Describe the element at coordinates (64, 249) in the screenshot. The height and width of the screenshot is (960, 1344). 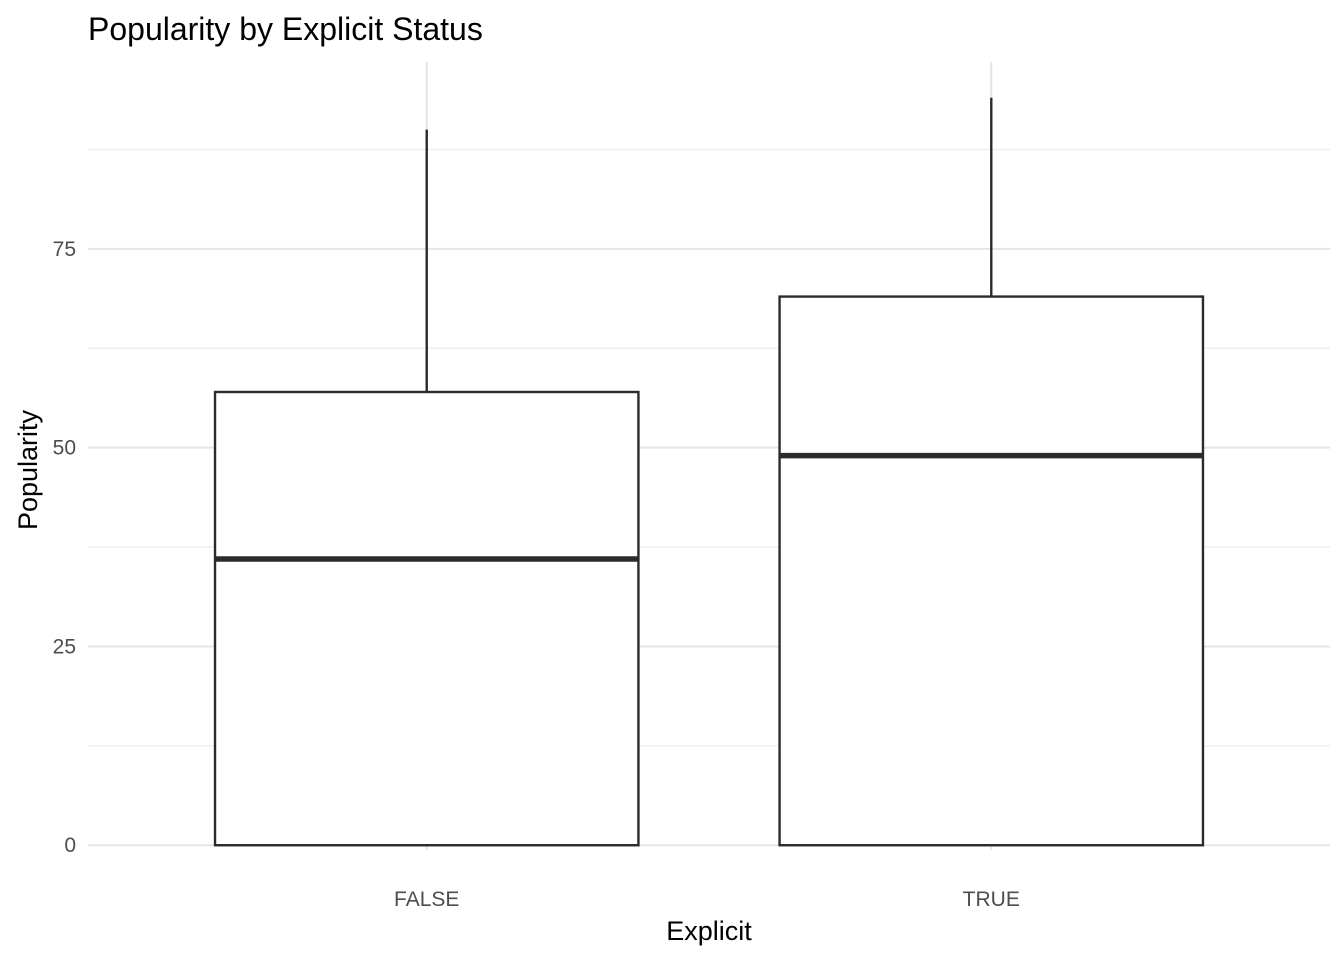
I see `y-tick-label: 75` at that location.